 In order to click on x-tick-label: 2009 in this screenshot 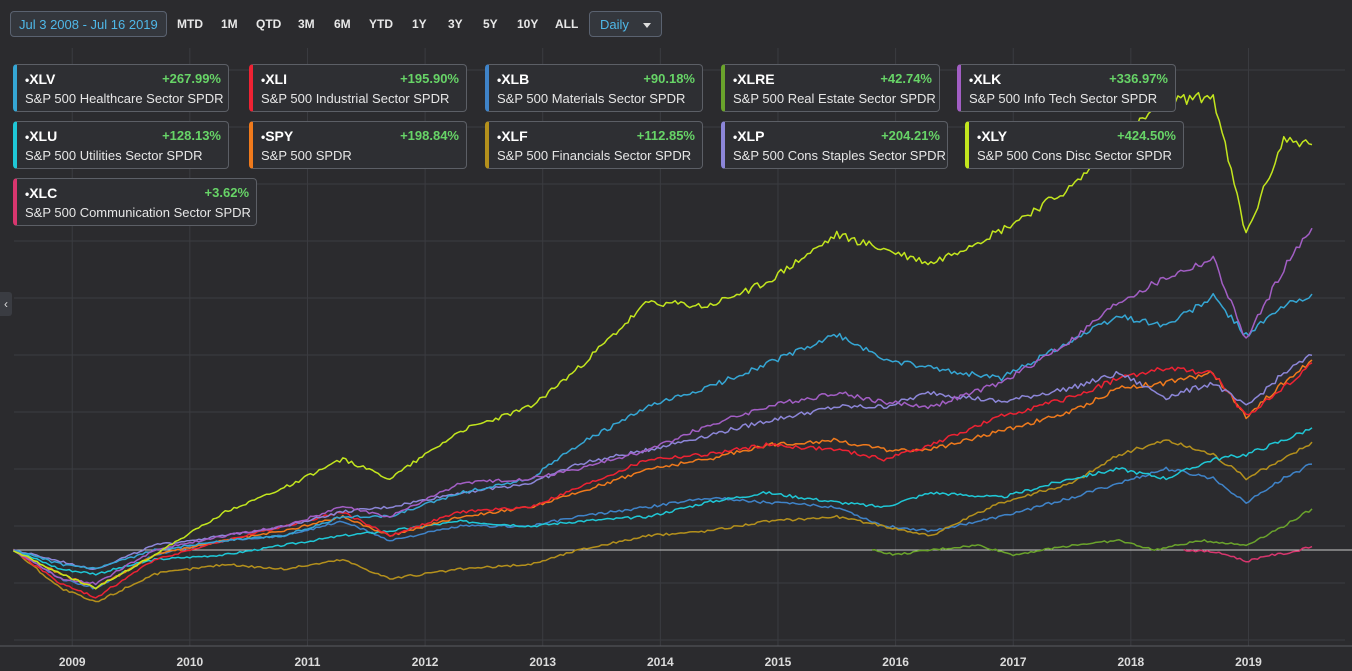, I will do `click(72, 662)`.